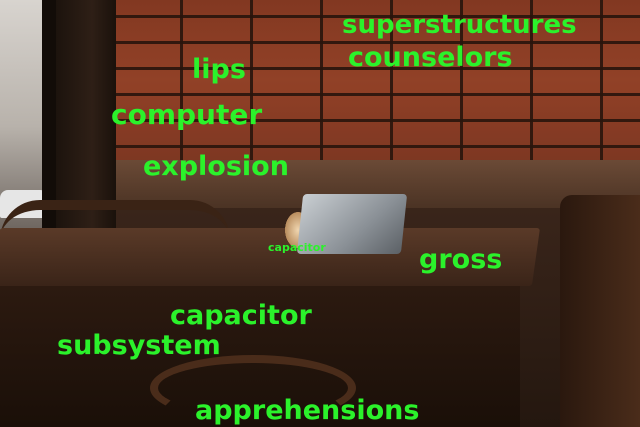 This screenshot has height=427, width=640. Describe the element at coordinates (253, 388) in the screenshot. I see `chair-seat` at that location.